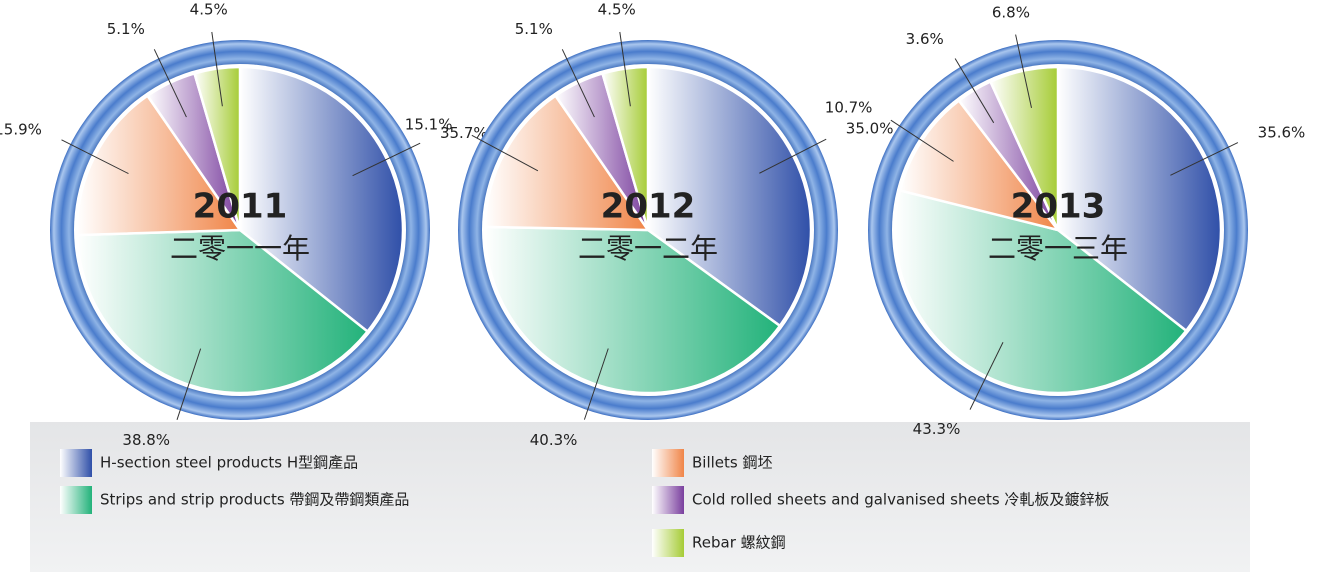 This screenshot has width=1323, height=572. What do you see at coordinates (849, 108) in the screenshot?
I see `value-label: 10.7%` at bounding box center [849, 108].